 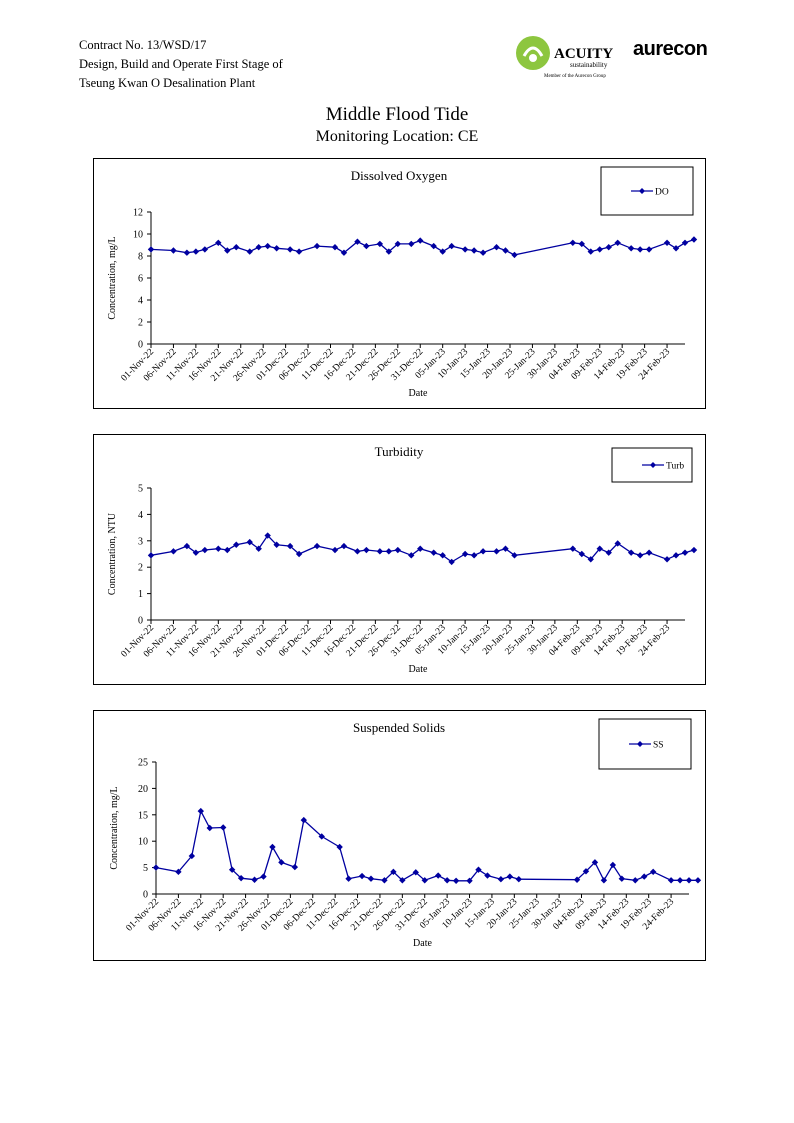 What do you see at coordinates (397, 114) in the screenshot?
I see `page-title: Middle Flood Tide` at bounding box center [397, 114].